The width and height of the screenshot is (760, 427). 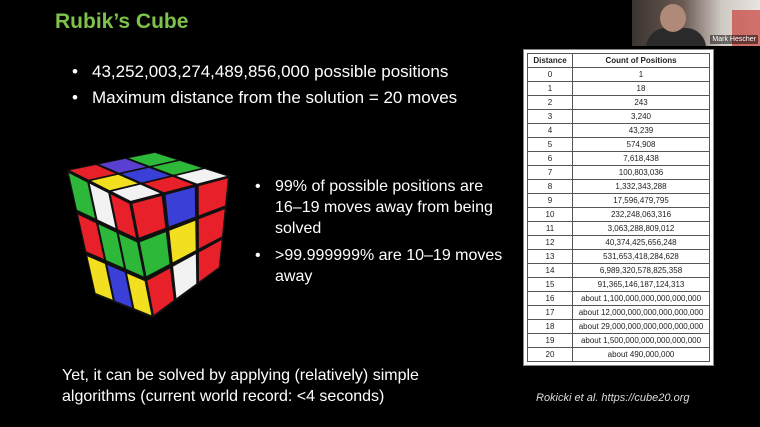 I want to click on distance-cell: 9, so click(x=550, y=200).